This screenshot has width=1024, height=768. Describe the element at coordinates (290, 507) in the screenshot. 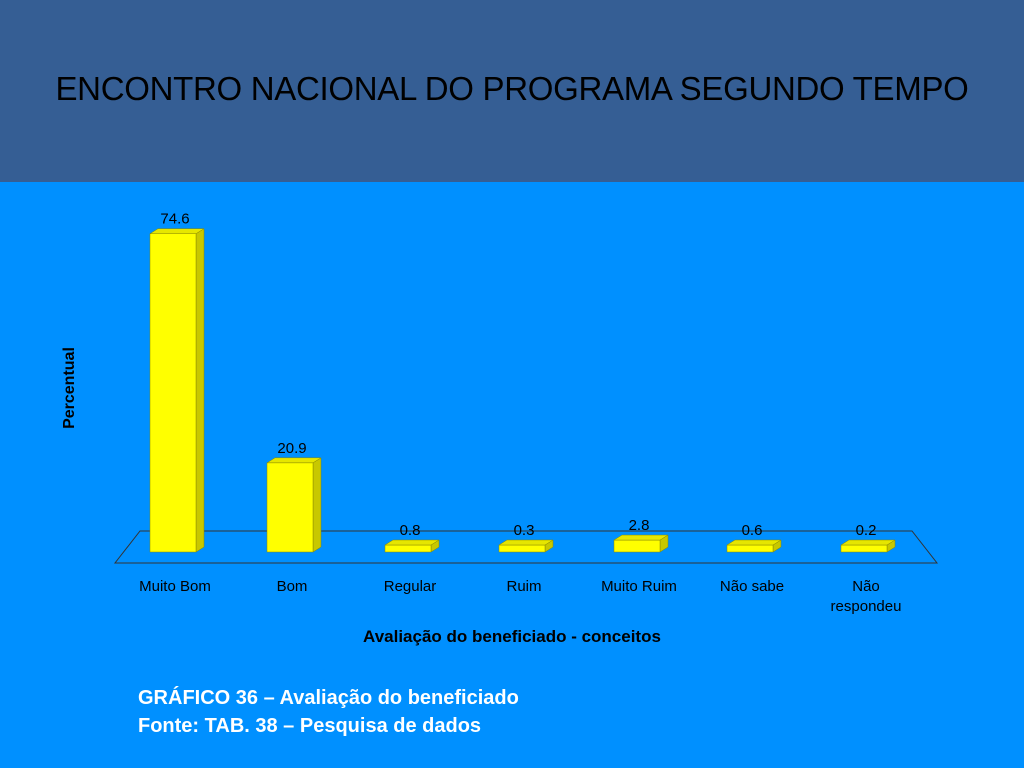

I see `bar-front-bom` at that location.